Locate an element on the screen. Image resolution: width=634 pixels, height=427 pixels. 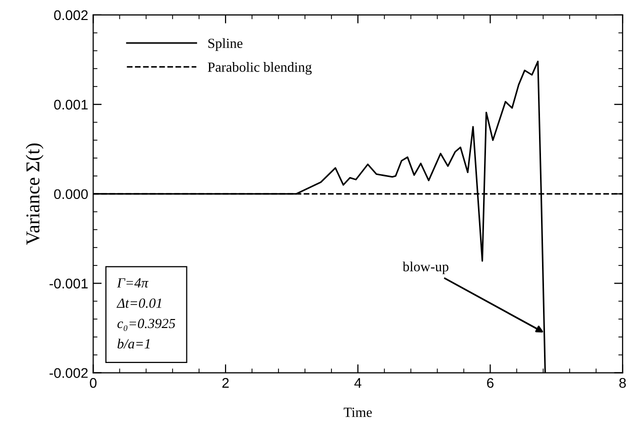
annotation: Δt=0.01 is located at coordinates (139, 303).